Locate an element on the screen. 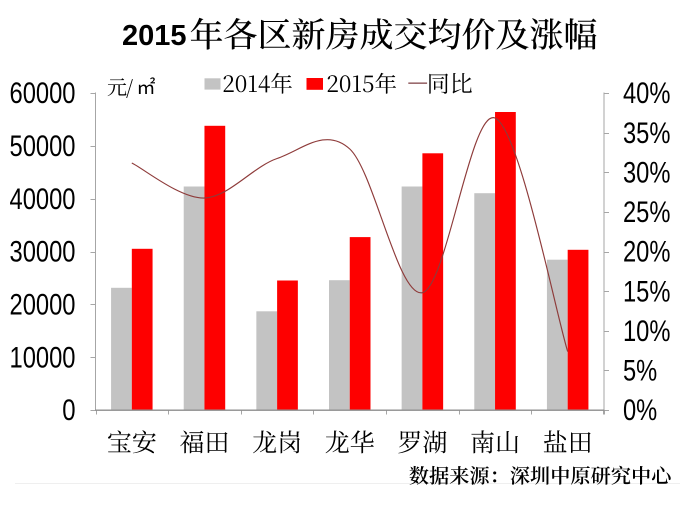  svg-text: 40000 is located at coordinates (43, 199).